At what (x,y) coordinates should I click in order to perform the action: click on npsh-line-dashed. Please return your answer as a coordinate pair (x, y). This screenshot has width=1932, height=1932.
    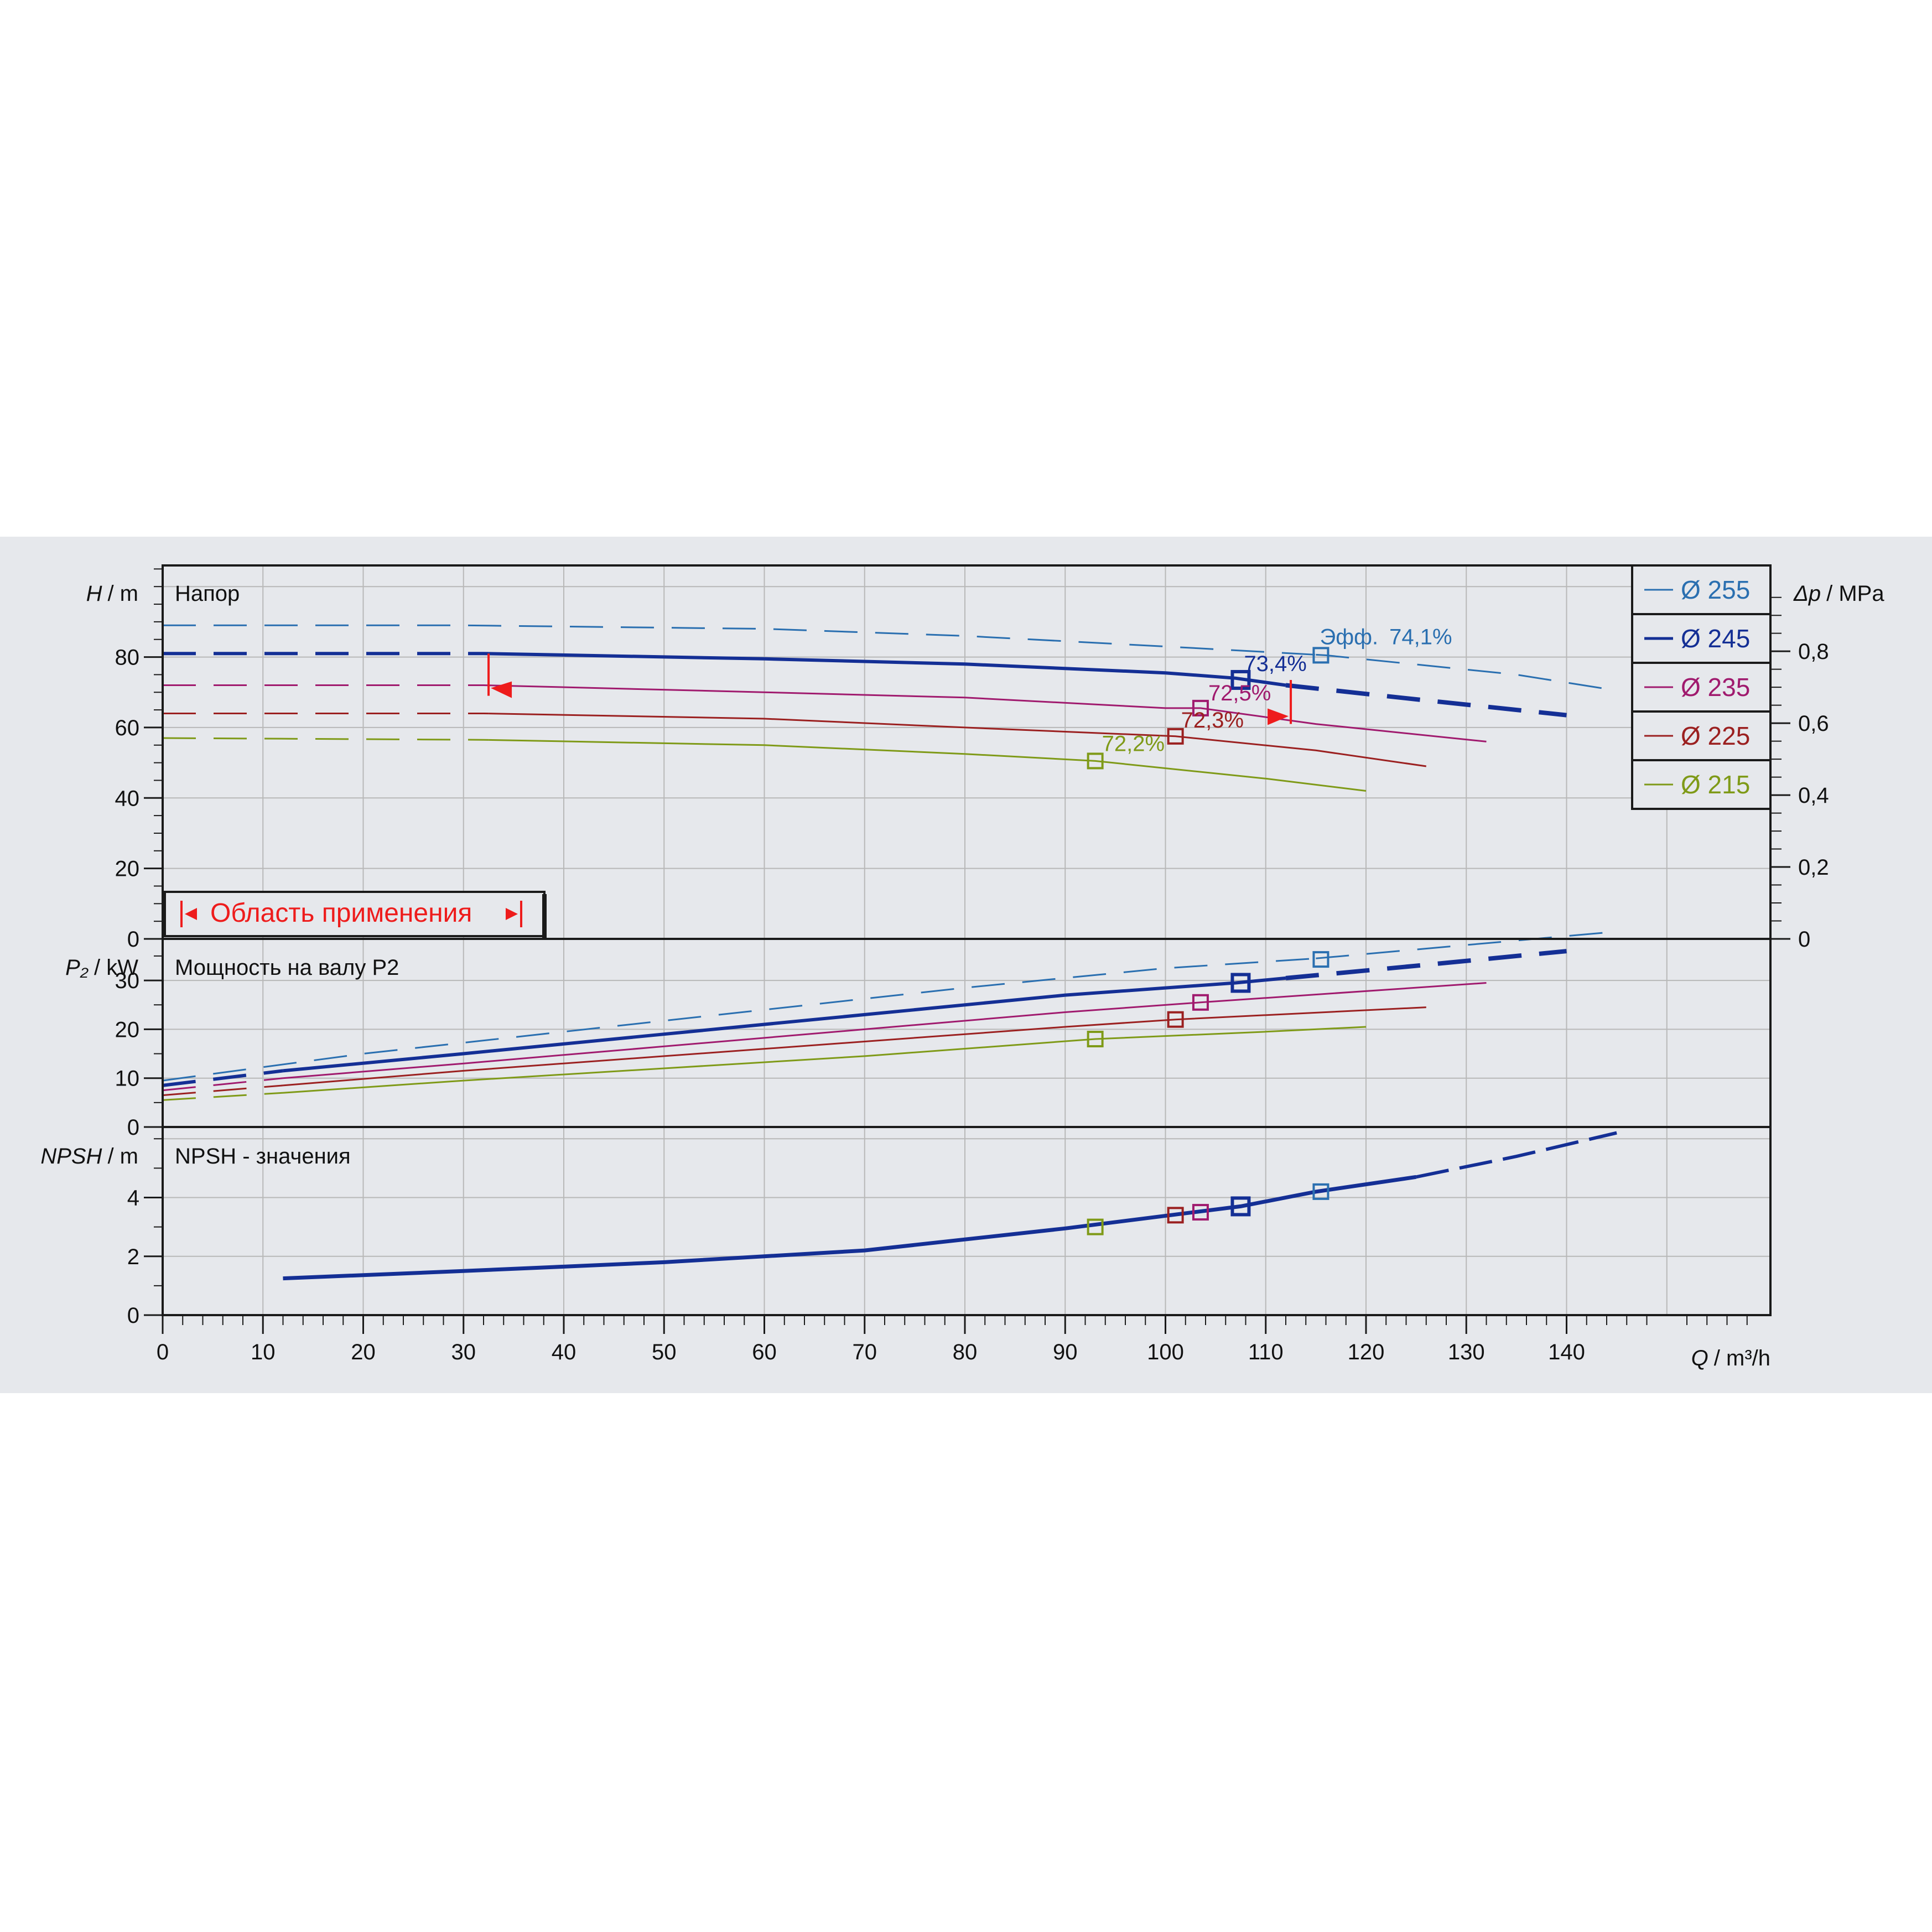
    Looking at the image, I should click on (1516, 1155).